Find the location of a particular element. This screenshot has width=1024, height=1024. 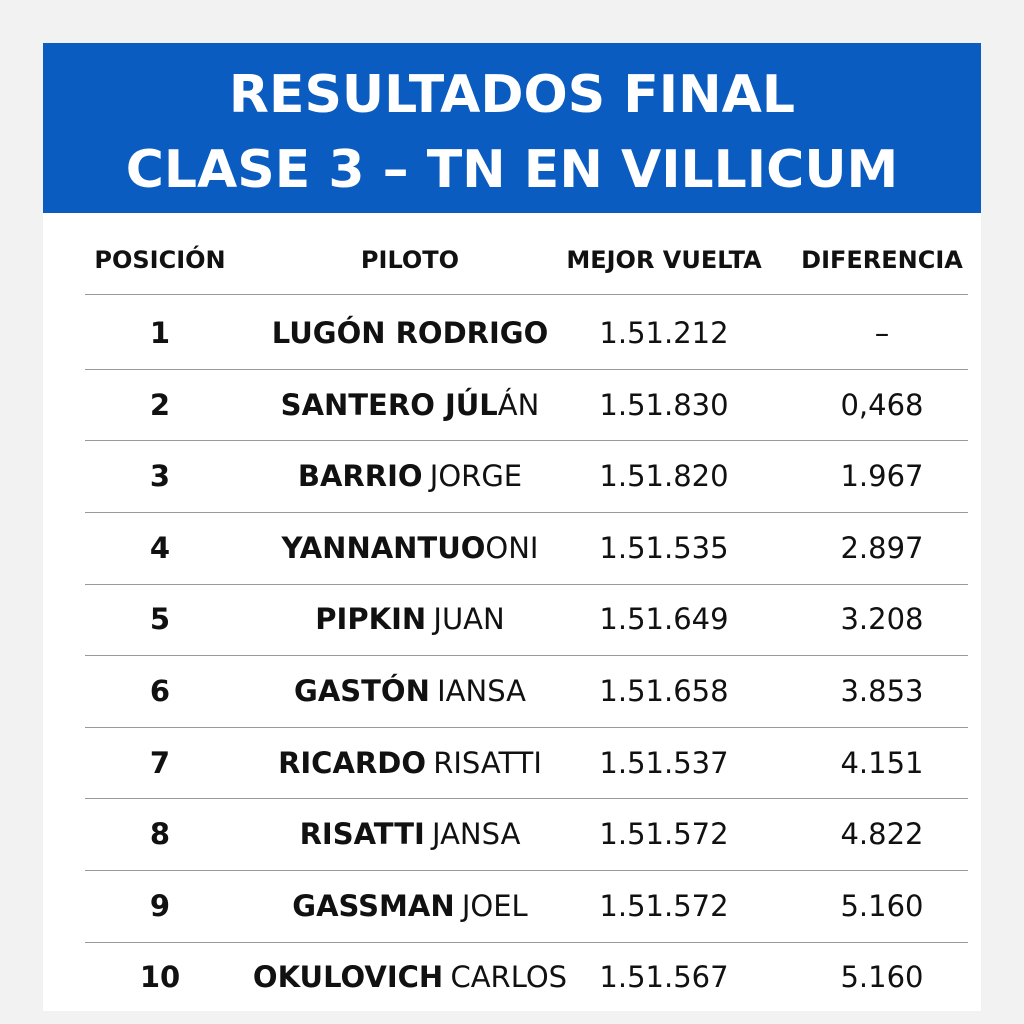

best-lap: 1.51.649 is located at coordinates (664, 619).